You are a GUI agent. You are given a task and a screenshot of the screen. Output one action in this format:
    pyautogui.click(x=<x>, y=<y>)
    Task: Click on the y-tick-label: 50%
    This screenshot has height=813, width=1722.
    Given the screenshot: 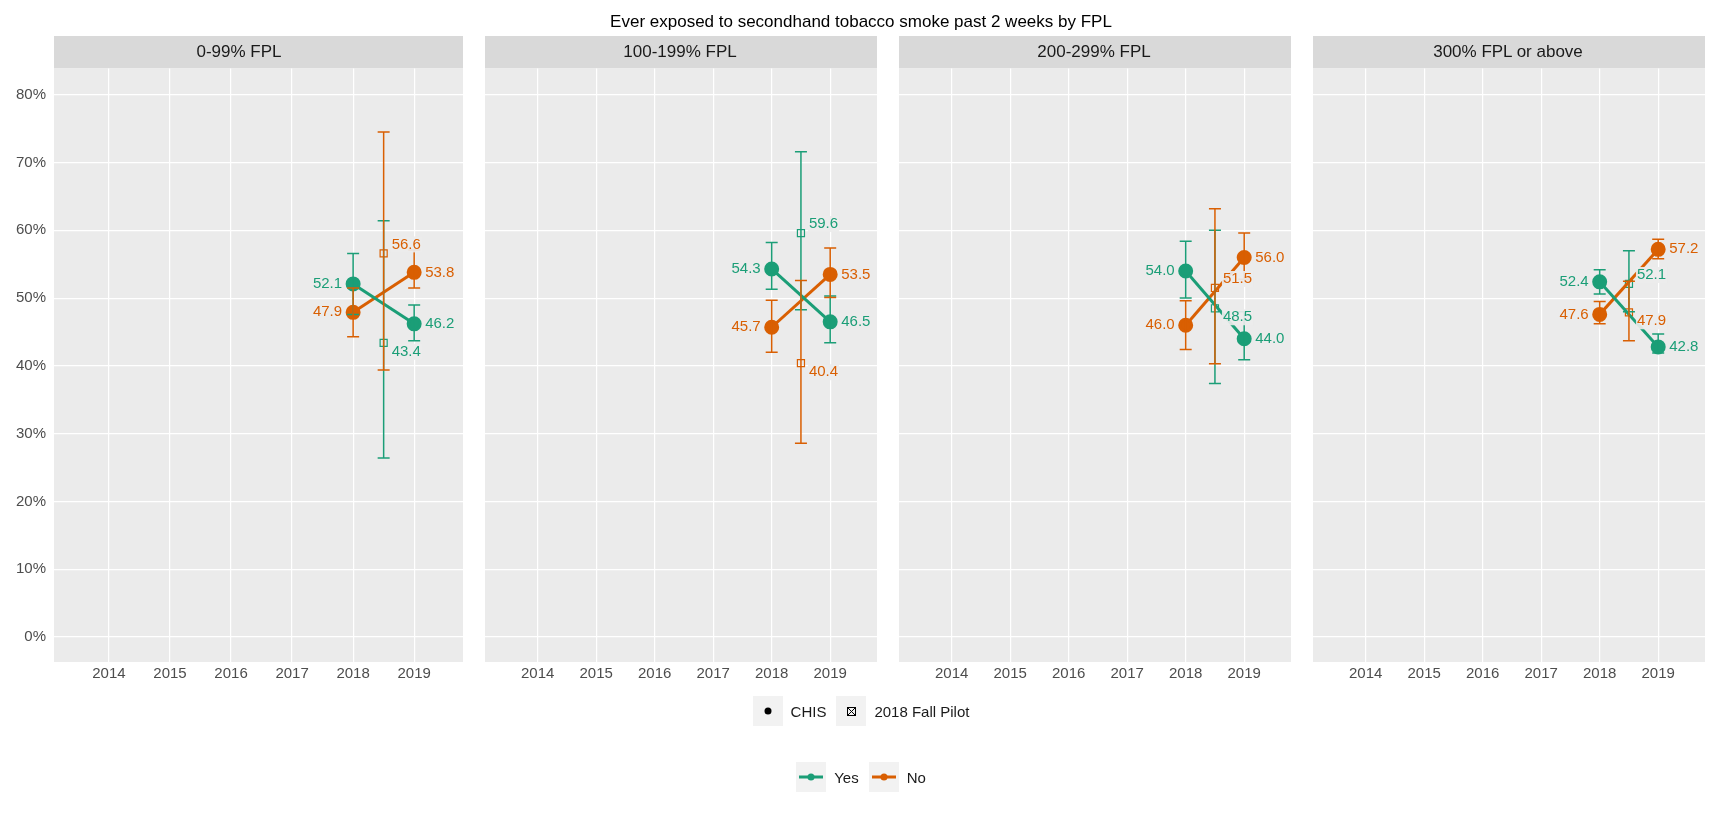 What is the action you would take?
    pyautogui.click(x=31, y=297)
    